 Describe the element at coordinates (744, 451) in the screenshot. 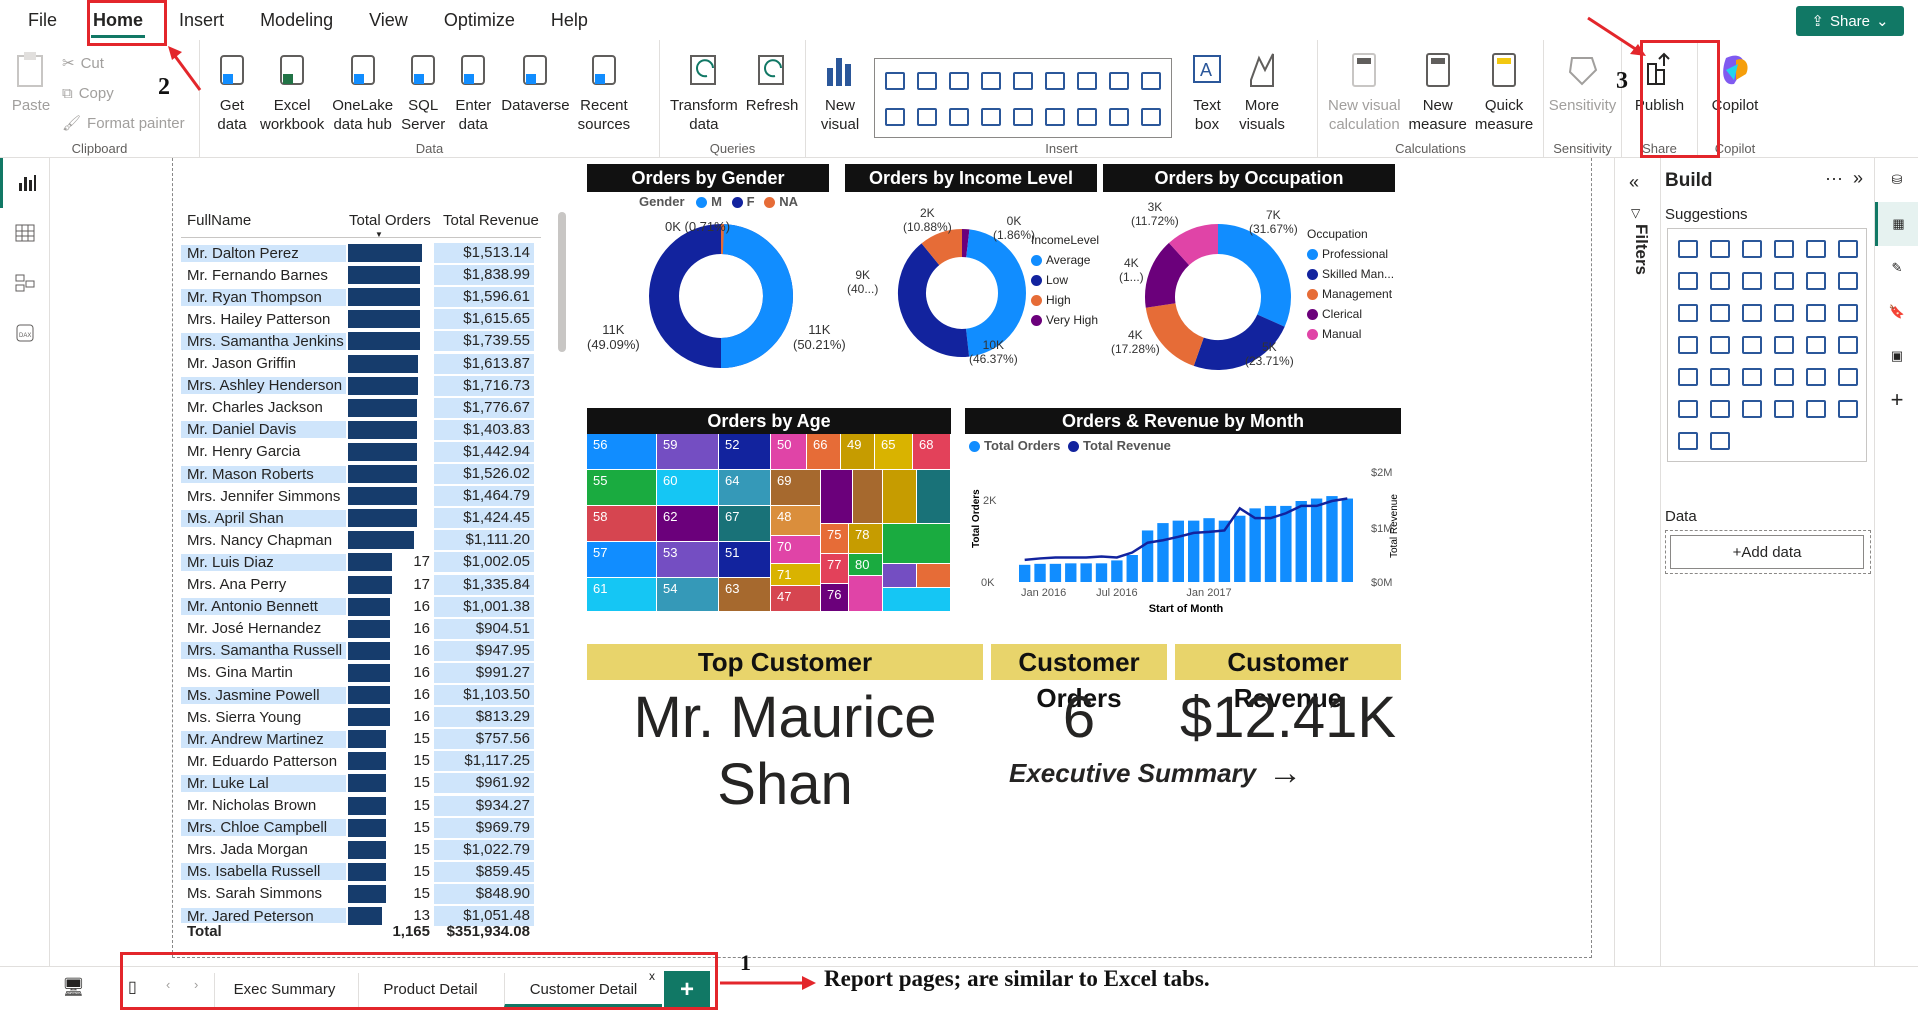

I see `treemap-cell: 52` at that location.